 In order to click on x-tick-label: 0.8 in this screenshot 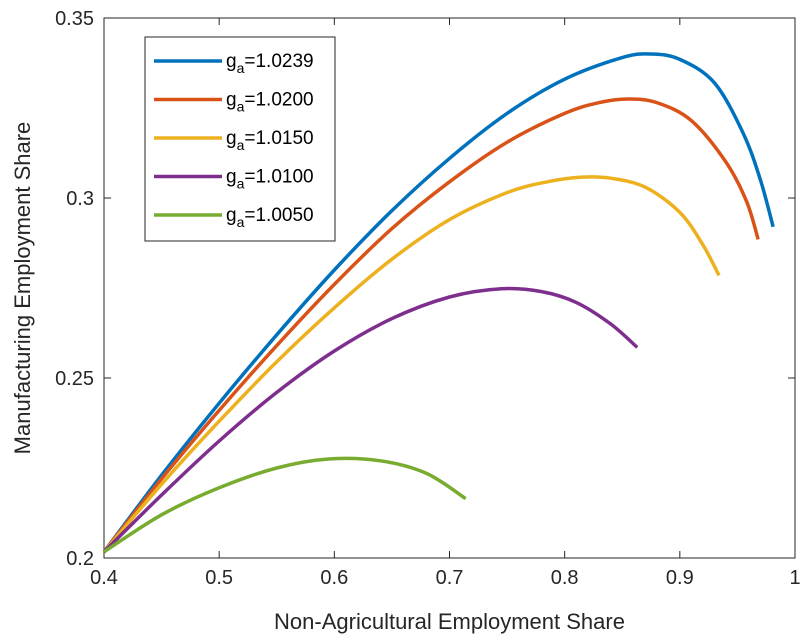, I will do `click(565, 578)`.